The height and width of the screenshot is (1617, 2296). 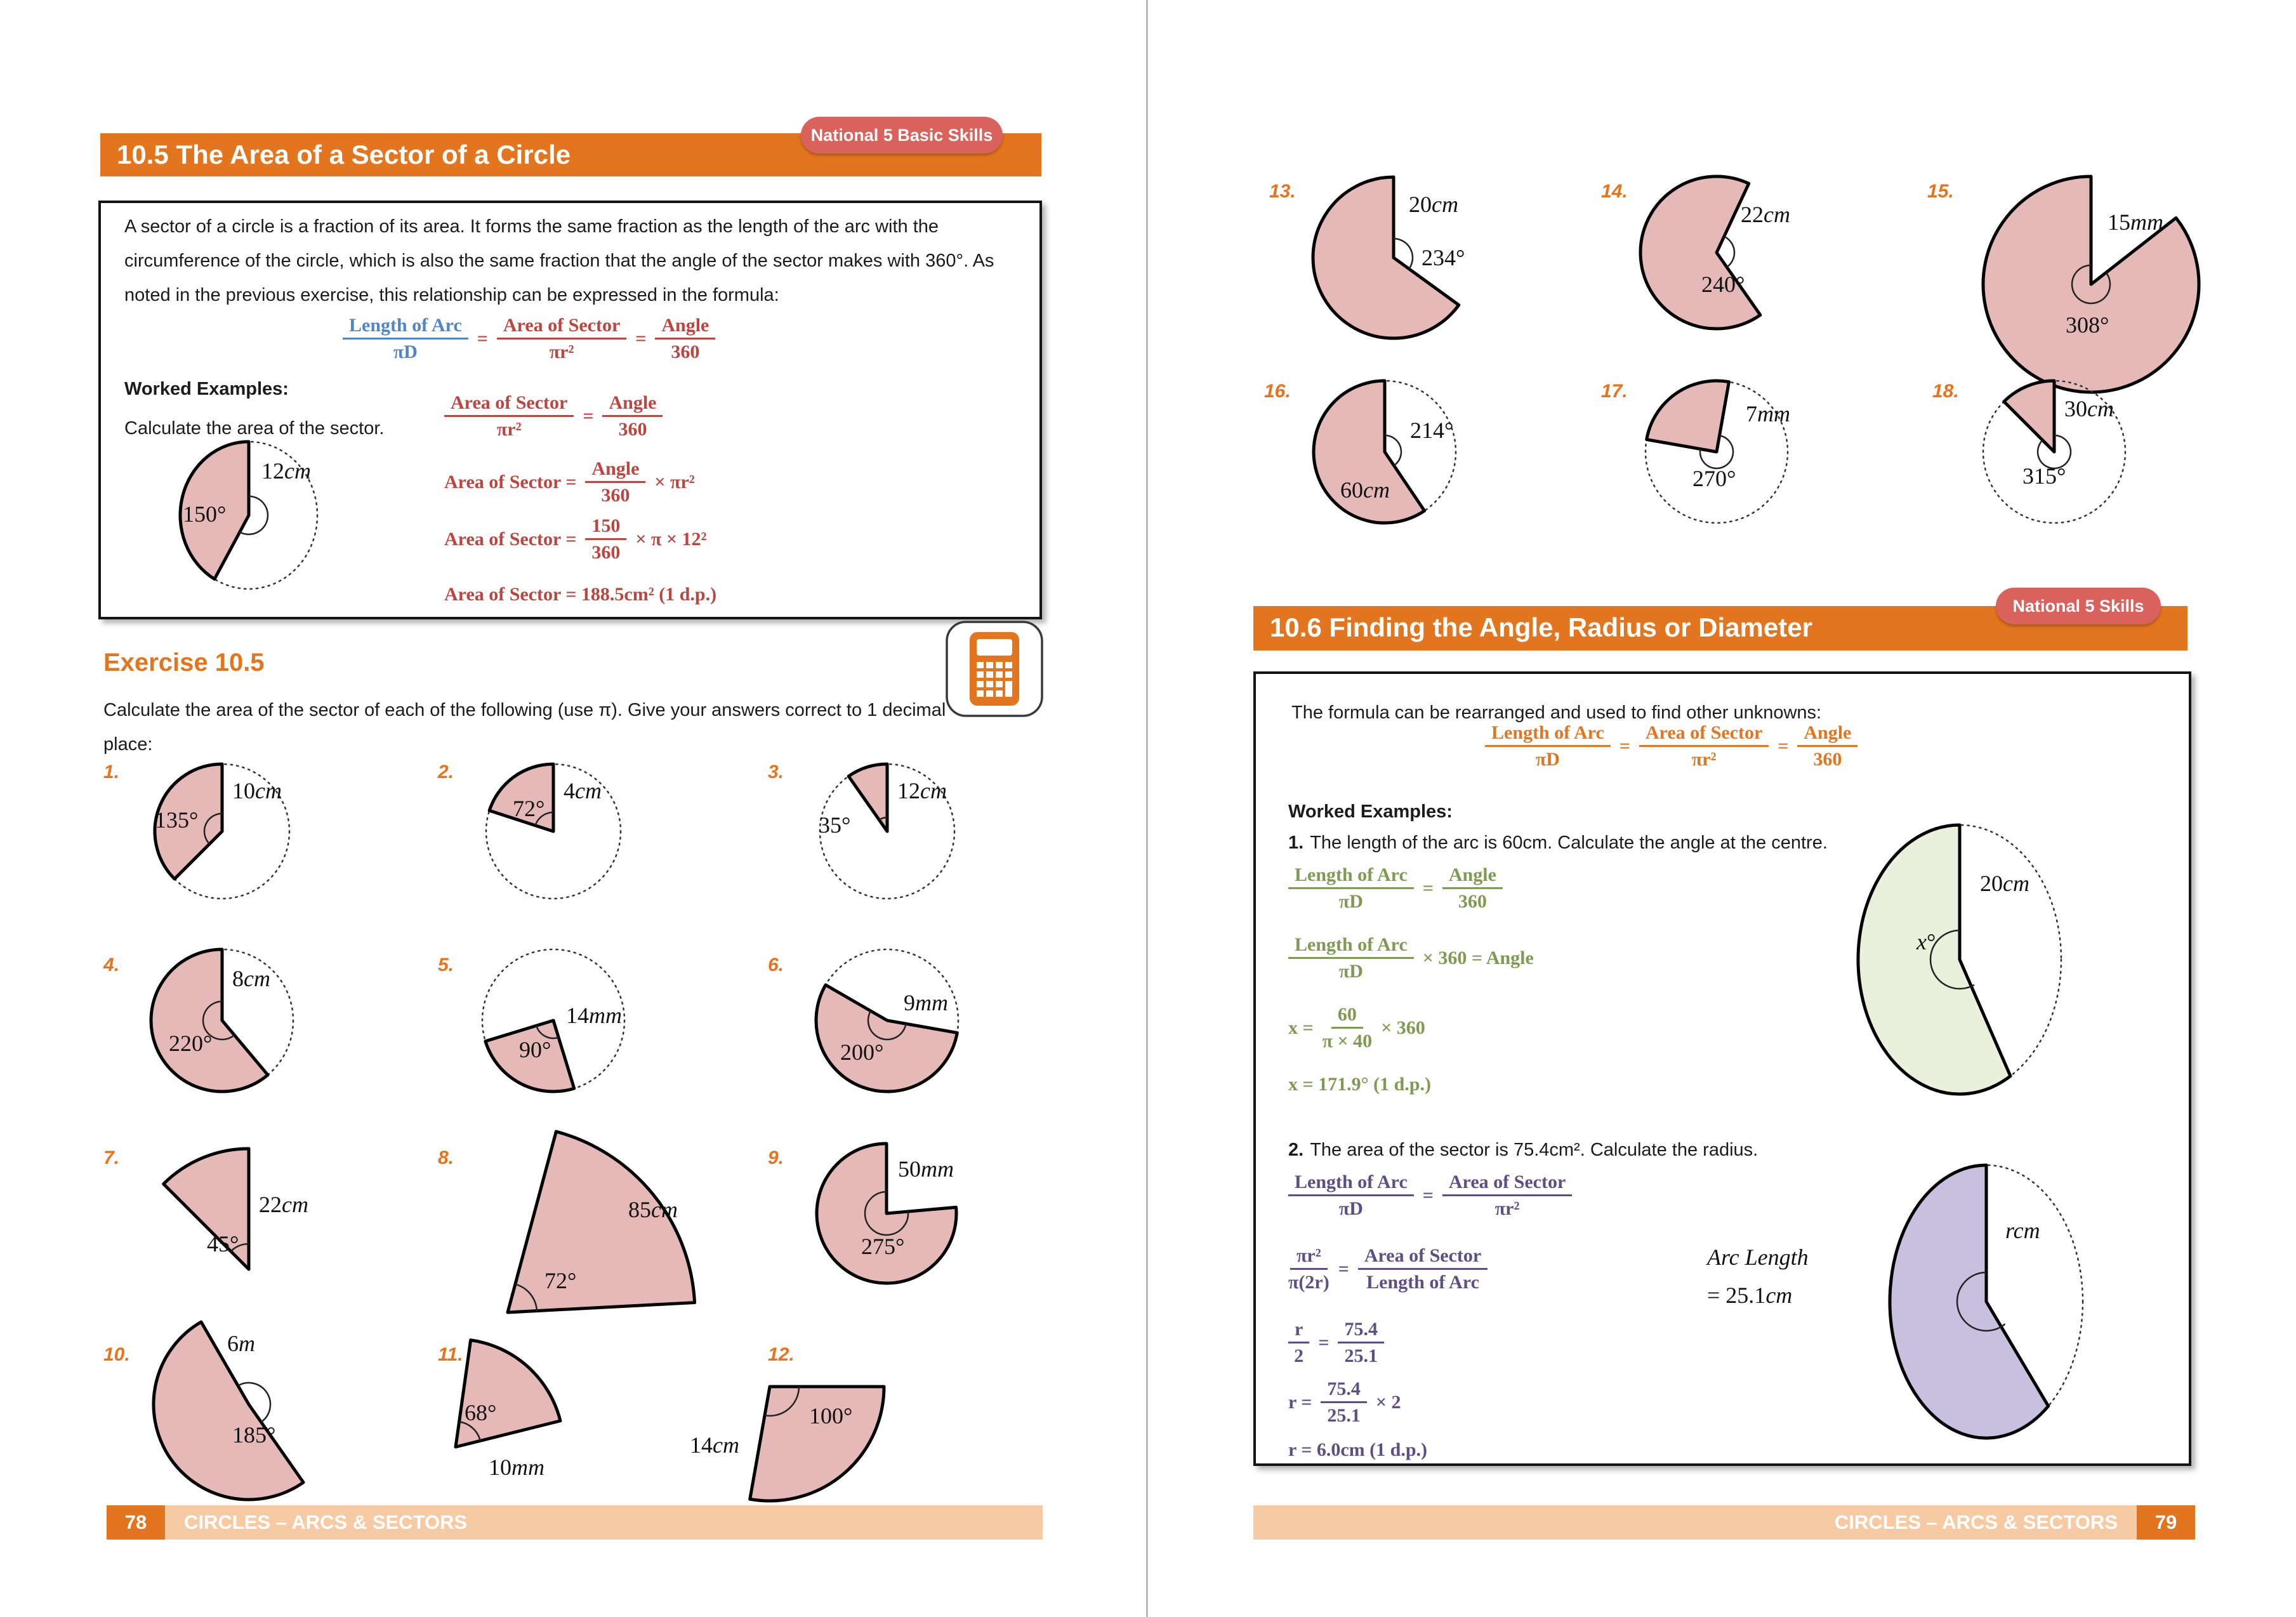 What do you see at coordinates (926, 1002) in the screenshot?
I see `problem-6-label-0: 9mm` at bounding box center [926, 1002].